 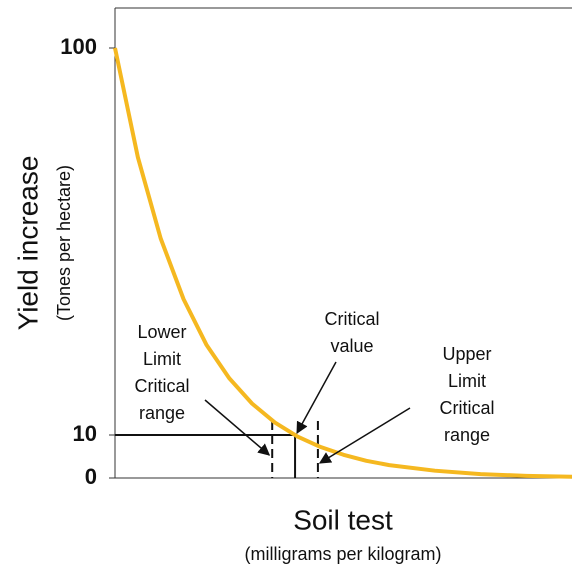 What do you see at coordinates (343, 519) in the screenshot?
I see `x-label: Soil test` at bounding box center [343, 519].